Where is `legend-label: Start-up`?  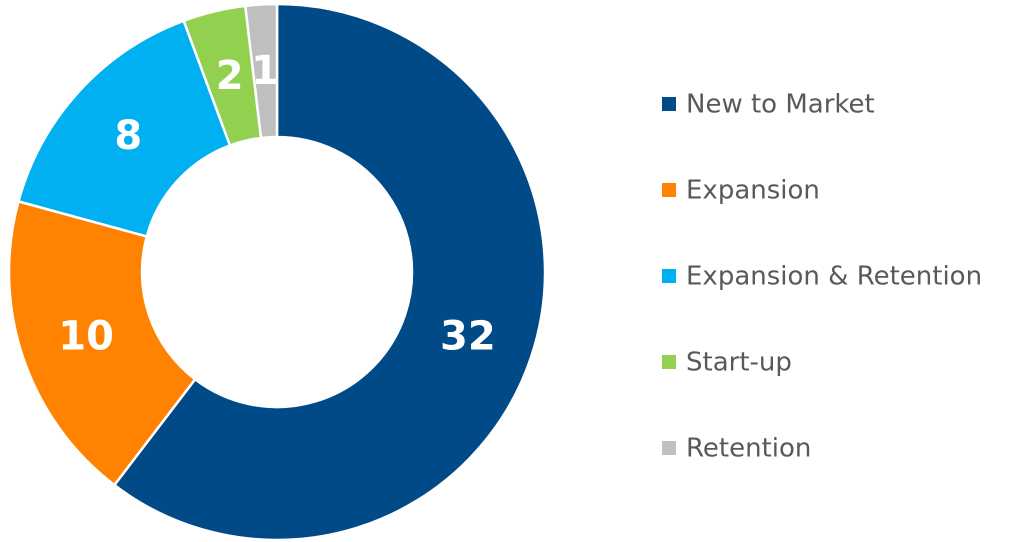 legend-label: Start-up is located at coordinates (739, 363).